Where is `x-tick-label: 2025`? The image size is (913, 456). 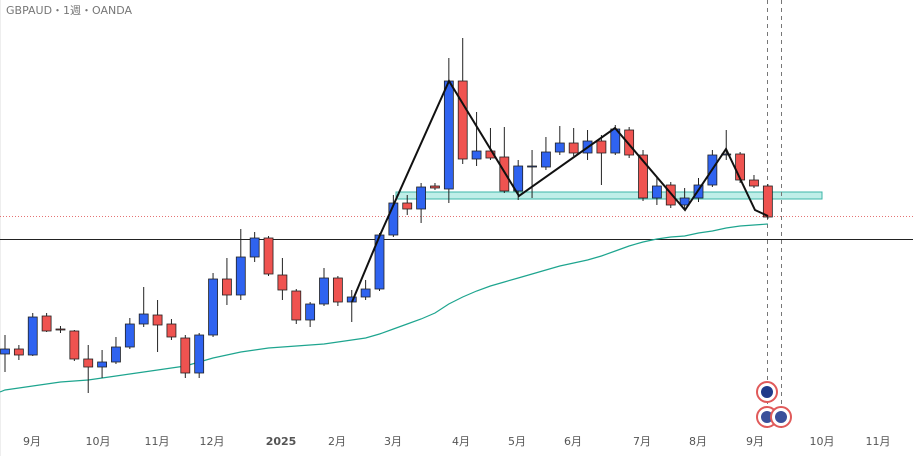 x-tick-label: 2025 is located at coordinates (281, 441).